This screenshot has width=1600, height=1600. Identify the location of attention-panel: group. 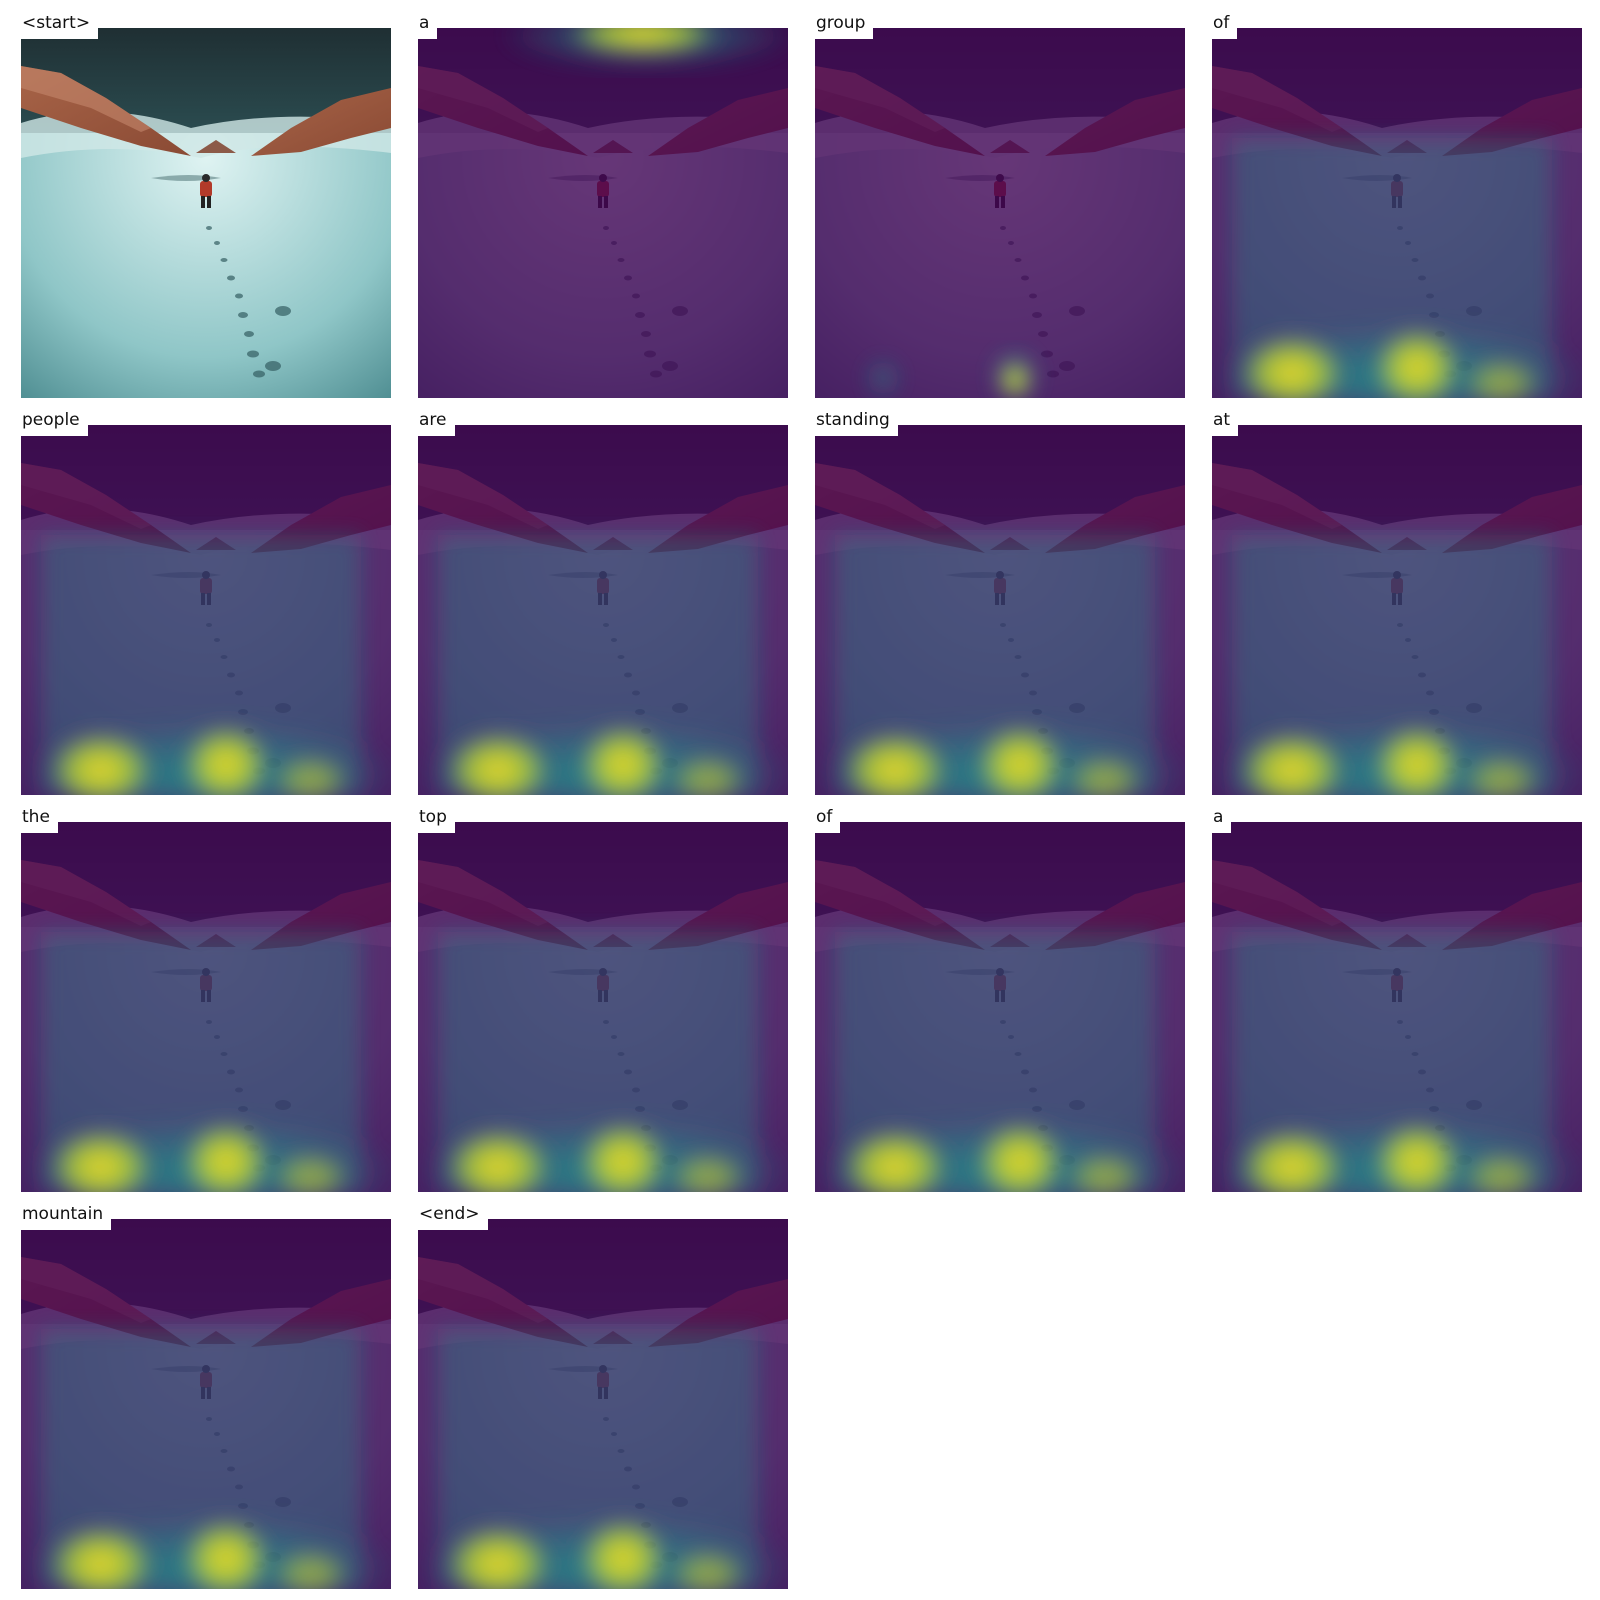
(1000, 206).